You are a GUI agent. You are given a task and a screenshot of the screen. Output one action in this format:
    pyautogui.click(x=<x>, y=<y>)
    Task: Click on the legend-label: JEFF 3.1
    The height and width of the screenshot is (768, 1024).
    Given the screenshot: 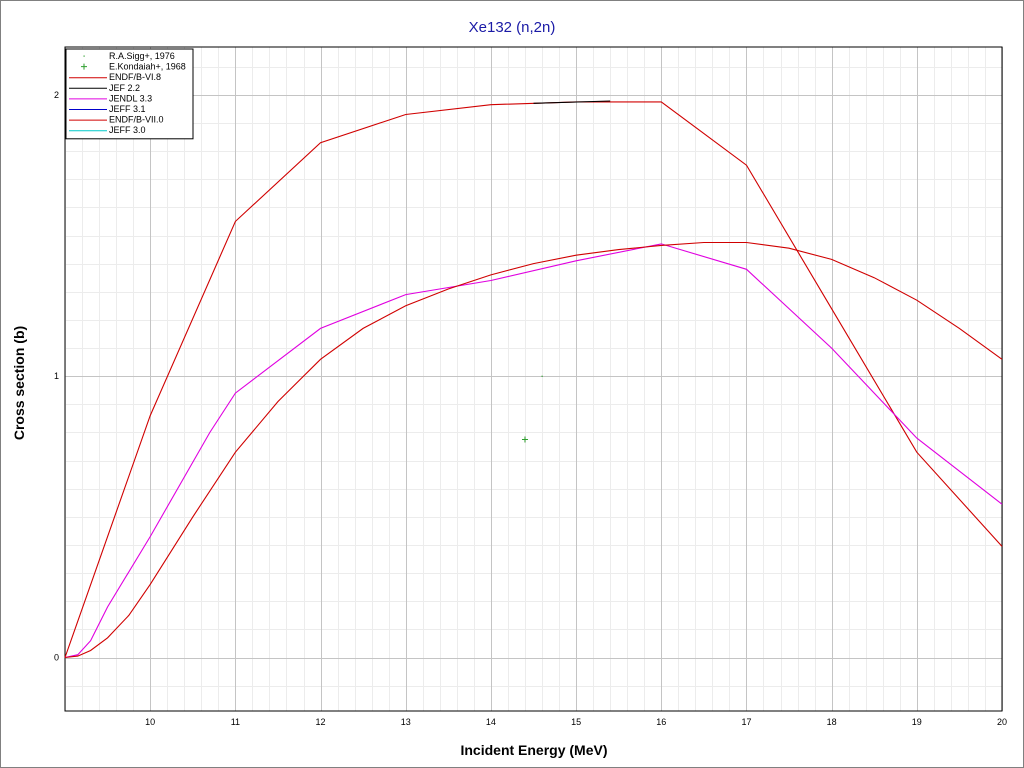 What is the action you would take?
    pyautogui.click(x=127, y=109)
    